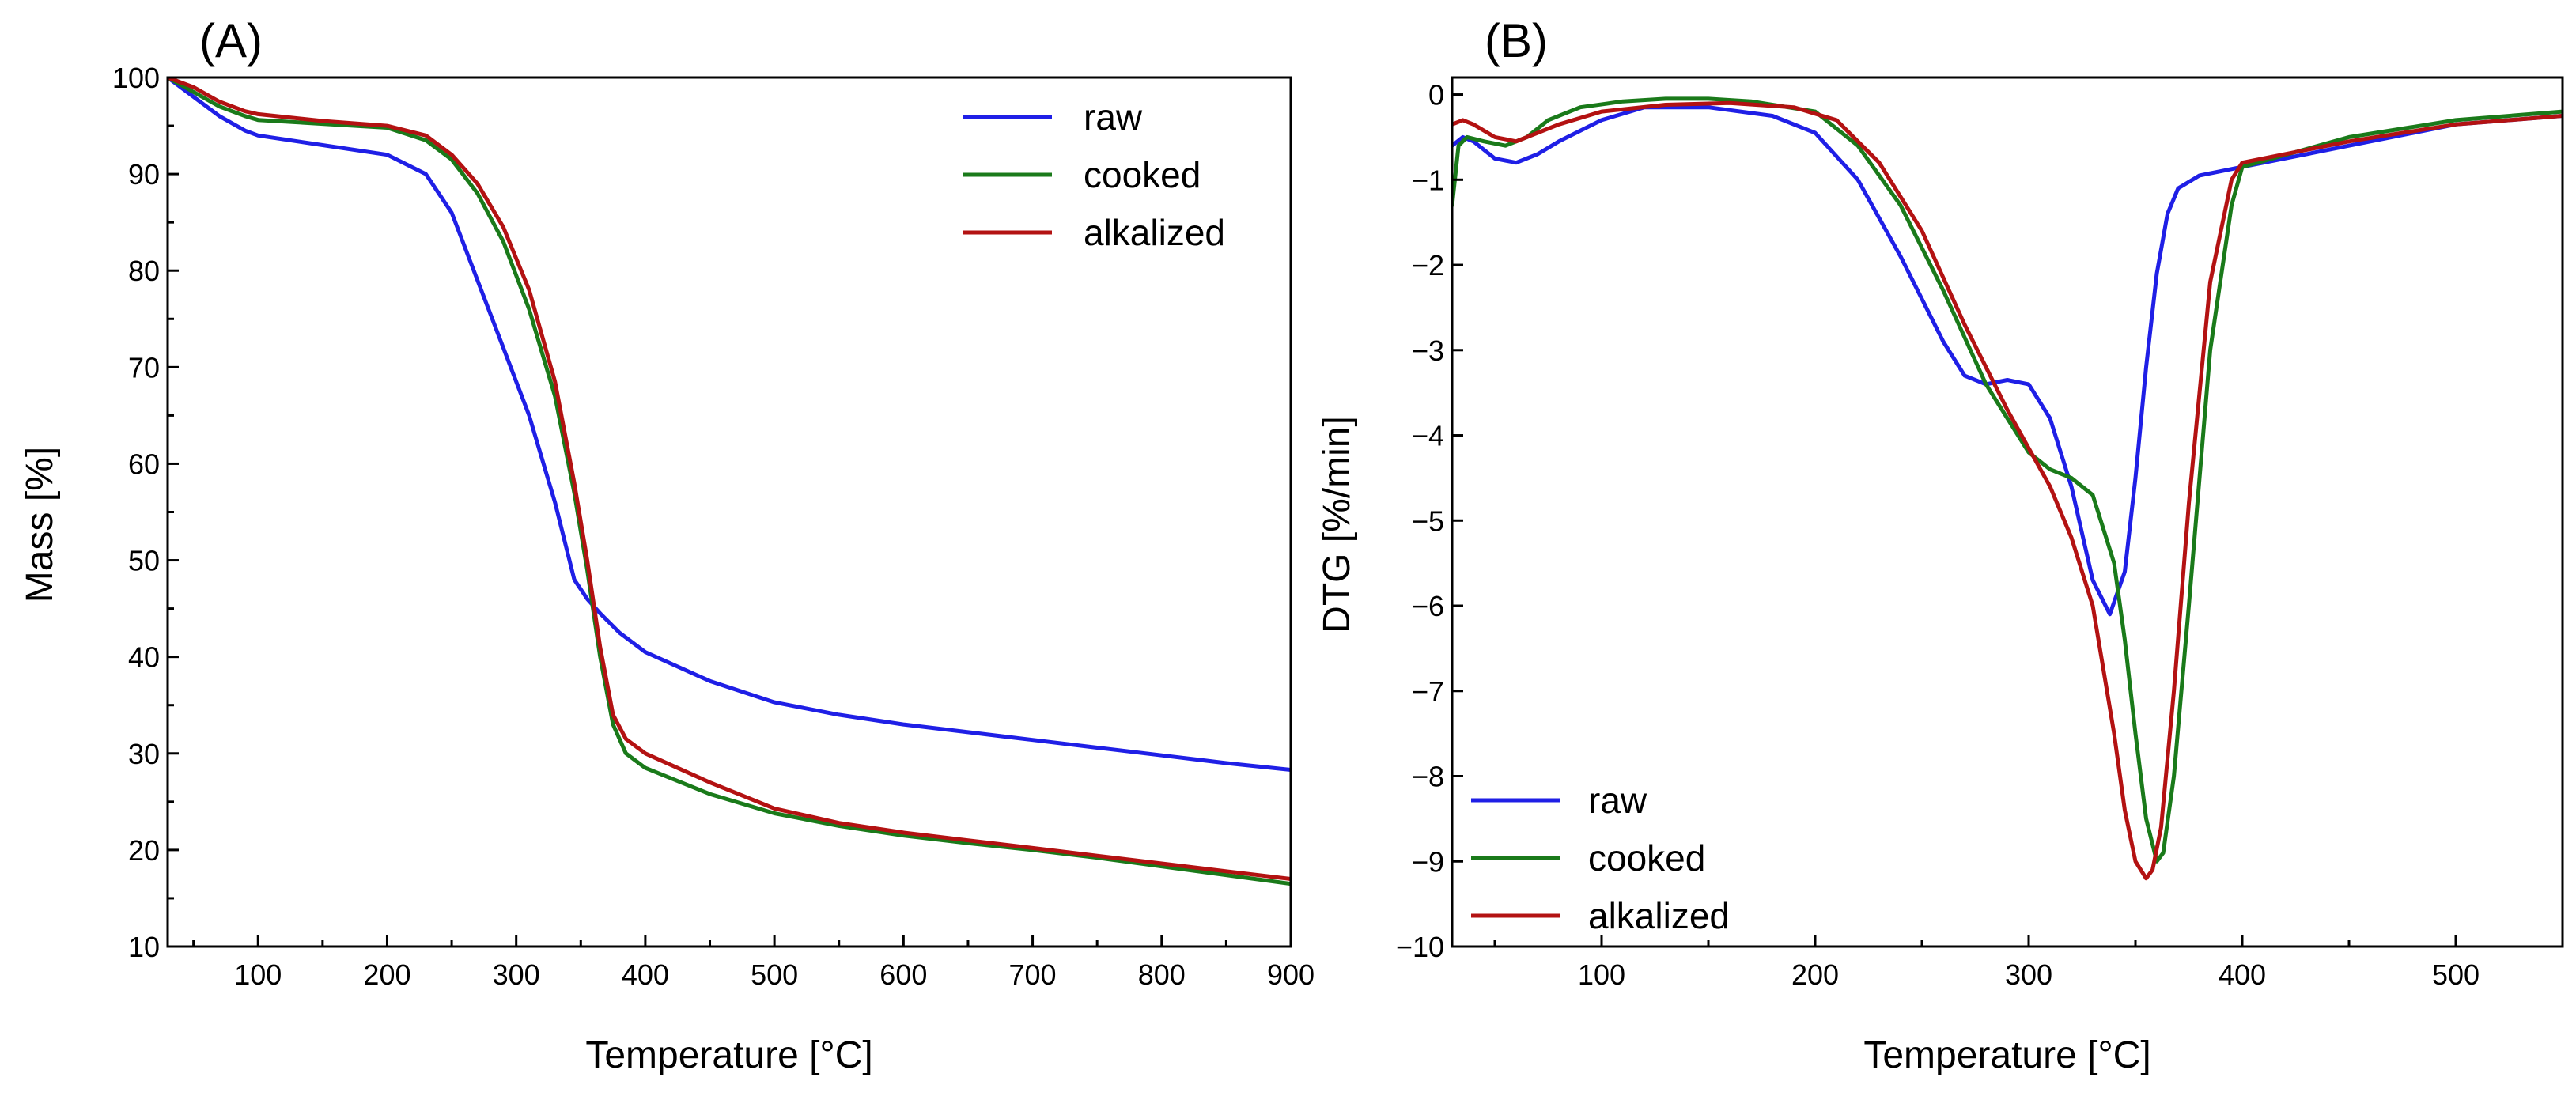 The height and width of the screenshot is (1096, 2576). What do you see at coordinates (1337, 524) in the screenshot?
I see `y-axis-title: DTG [%/min]` at bounding box center [1337, 524].